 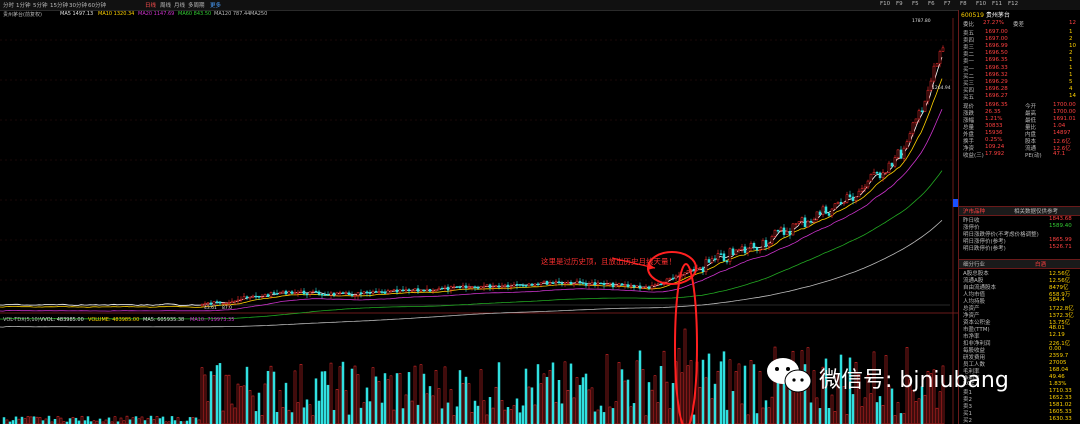 I want to click on period-tab: 15分钟, so click(x=59, y=6).